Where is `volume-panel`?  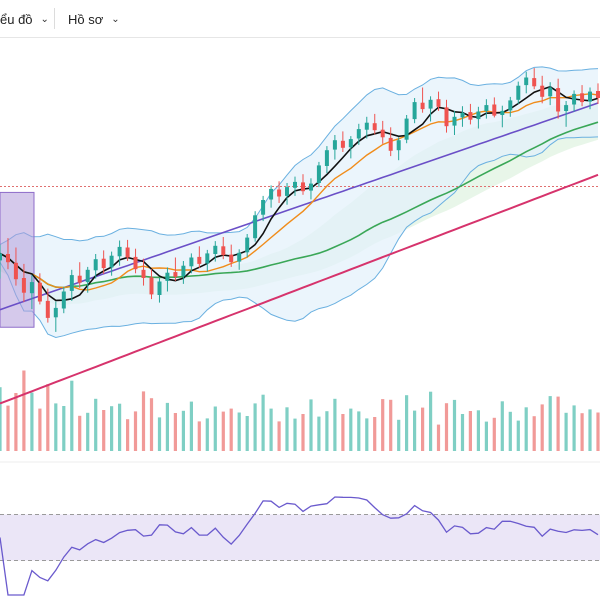 volume-panel is located at coordinates (300, 410).